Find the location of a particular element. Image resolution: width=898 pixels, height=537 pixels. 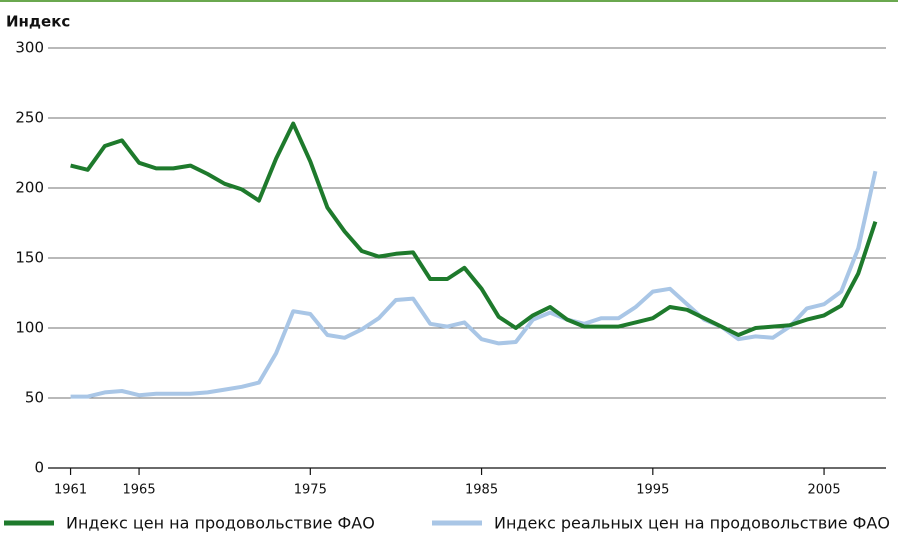

y-tick-label: 0 is located at coordinates (39, 468).